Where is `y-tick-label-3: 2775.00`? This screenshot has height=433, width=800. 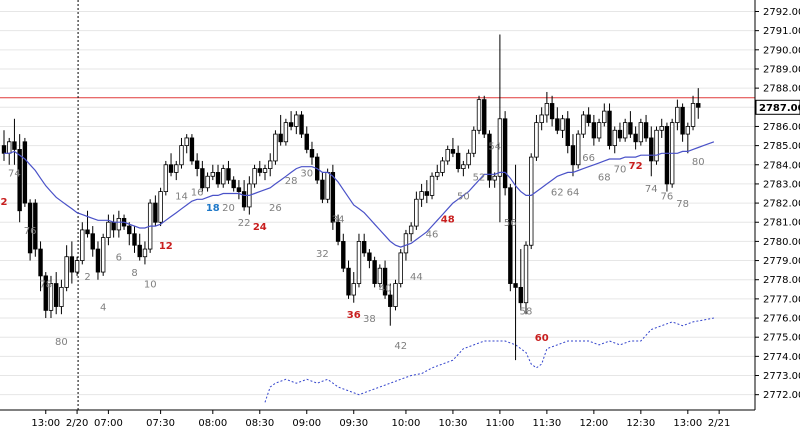 y-tick-label-3: 2775.00 is located at coordinates (781, 338).